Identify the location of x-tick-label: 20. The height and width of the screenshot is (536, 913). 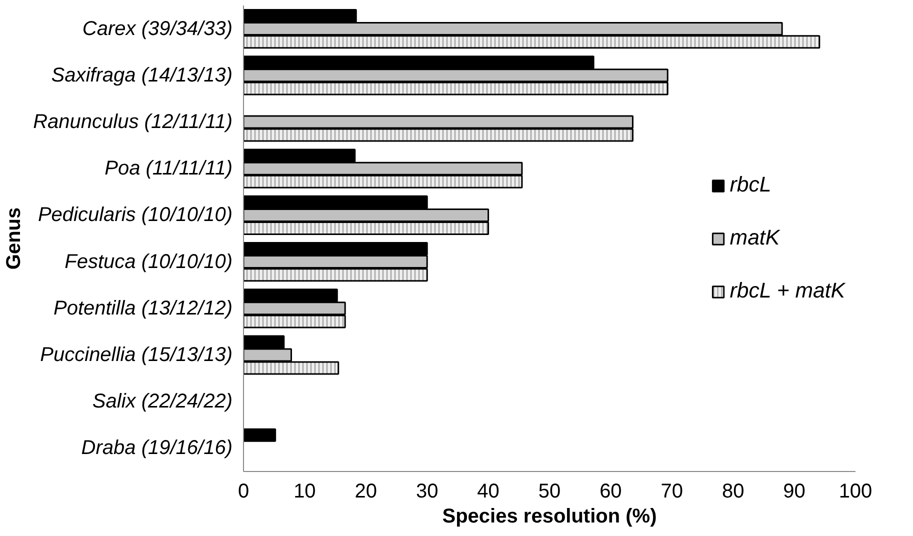
(366, 491).